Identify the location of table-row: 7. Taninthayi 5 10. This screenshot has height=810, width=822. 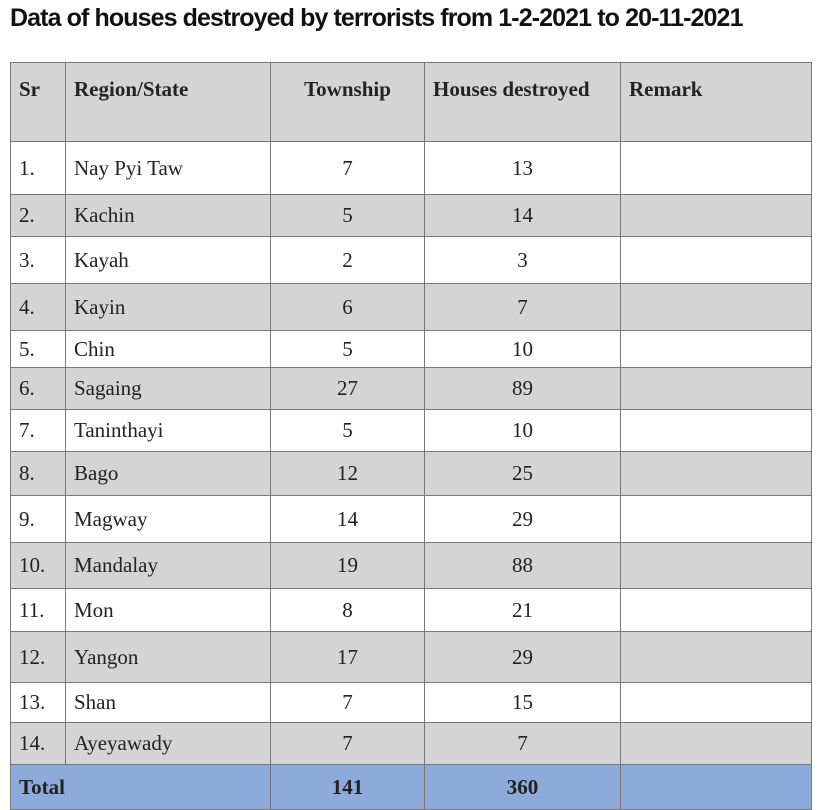
(411, 430).